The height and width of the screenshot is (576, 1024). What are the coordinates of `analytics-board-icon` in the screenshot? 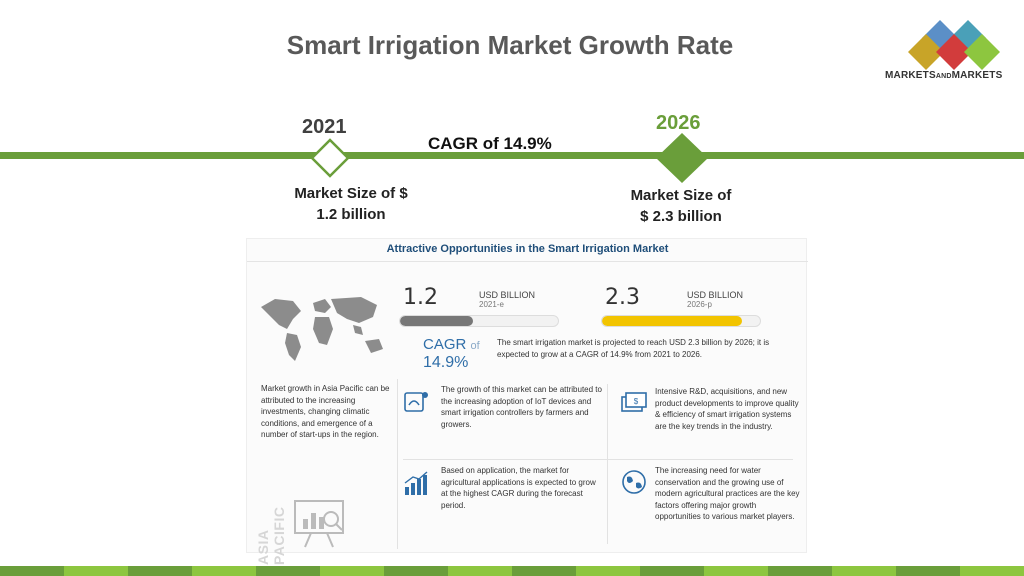 It's located at (319, 524).